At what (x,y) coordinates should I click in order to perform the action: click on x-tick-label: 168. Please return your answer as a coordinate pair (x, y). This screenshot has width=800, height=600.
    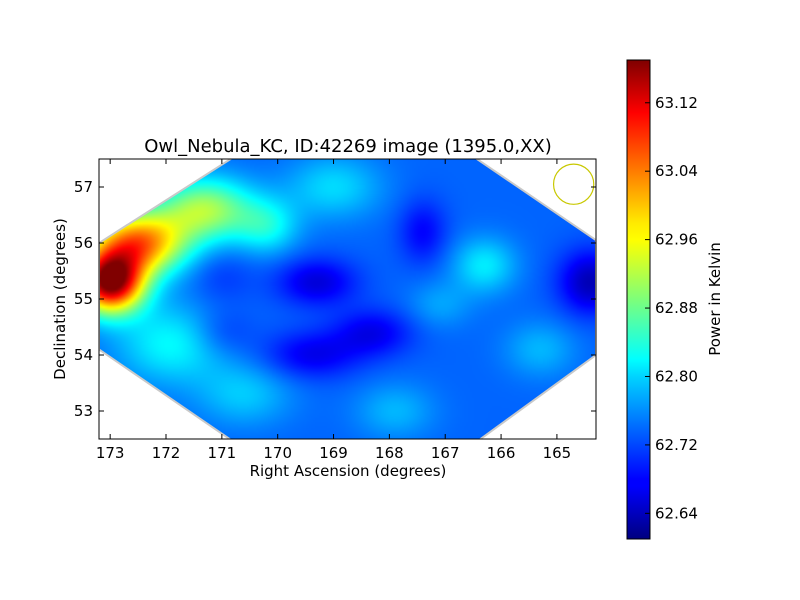
    Looking at the image, I should click on (389, 453).